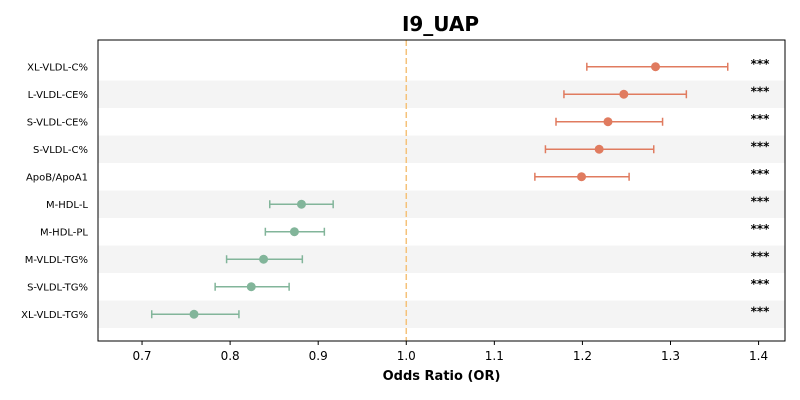 The image size is (800, 400). Describe the element at coordinates (395, 312) in the screenshot. I see `forest-row: XL-VLDL-TG% ***` at that location.